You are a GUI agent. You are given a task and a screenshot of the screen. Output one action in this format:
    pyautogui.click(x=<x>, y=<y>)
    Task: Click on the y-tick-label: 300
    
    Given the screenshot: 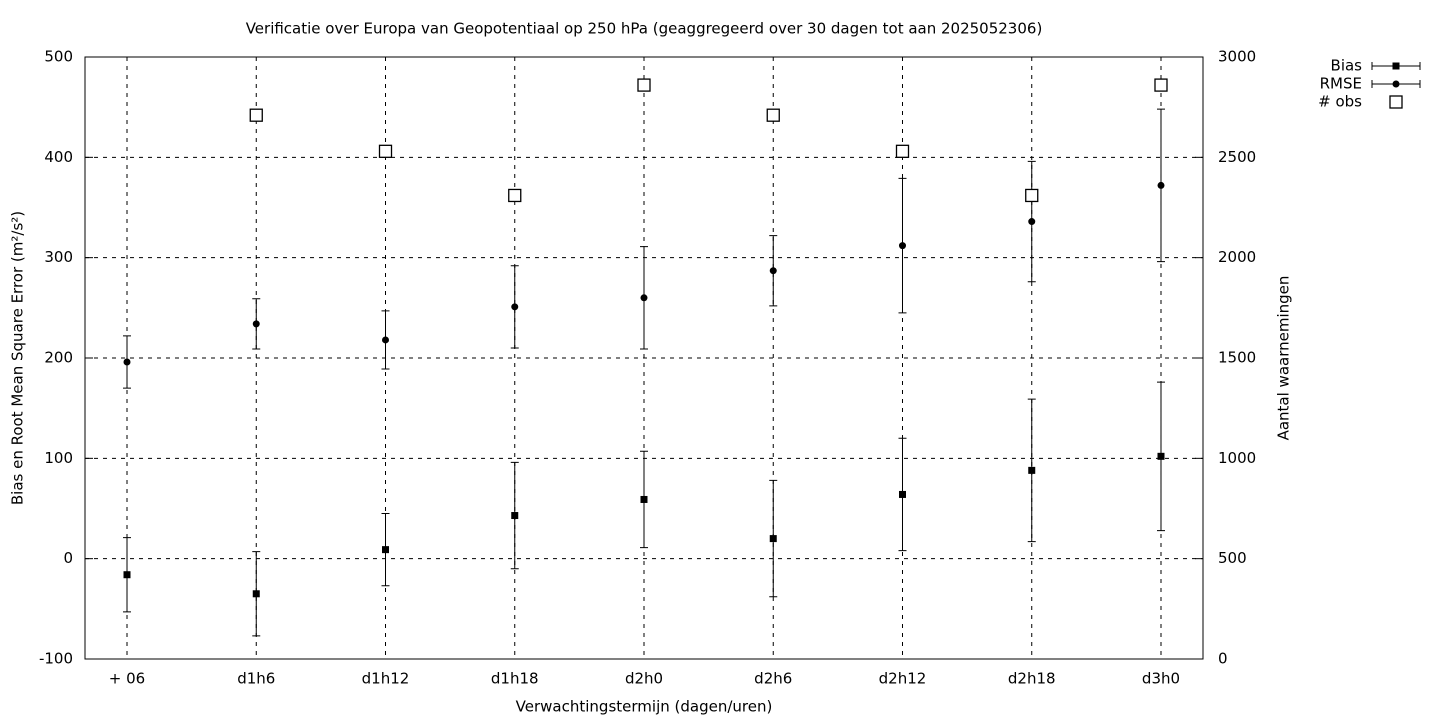 What is the action you would take?
    pyautogui.click(x=58, y=257)
    